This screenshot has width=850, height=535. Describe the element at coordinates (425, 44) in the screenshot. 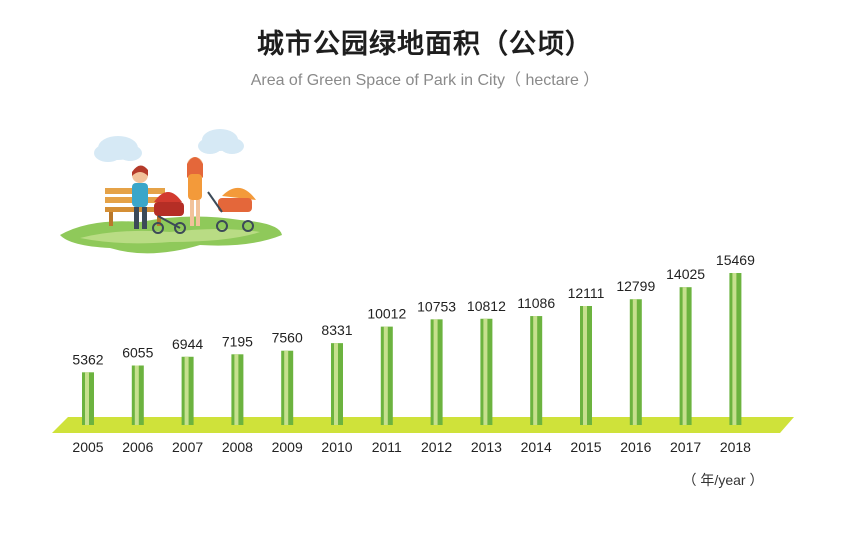

I see `page-title: 城市公园绿地面积（公顷）` at that location.